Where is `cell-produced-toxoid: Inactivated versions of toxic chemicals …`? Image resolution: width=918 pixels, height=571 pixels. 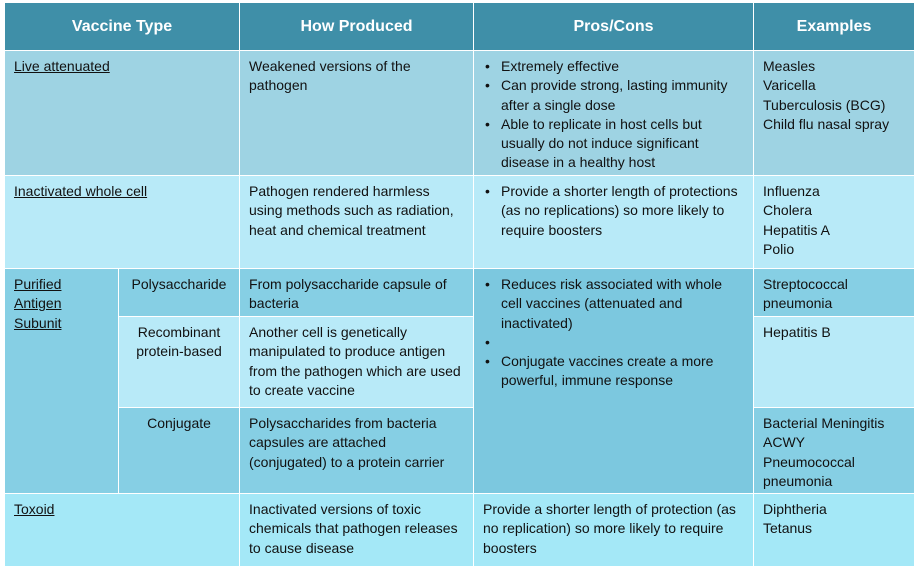 cell-produced-toxoid: Inactivated versions of toxic chemicals … is located at coordinates (357, 530).